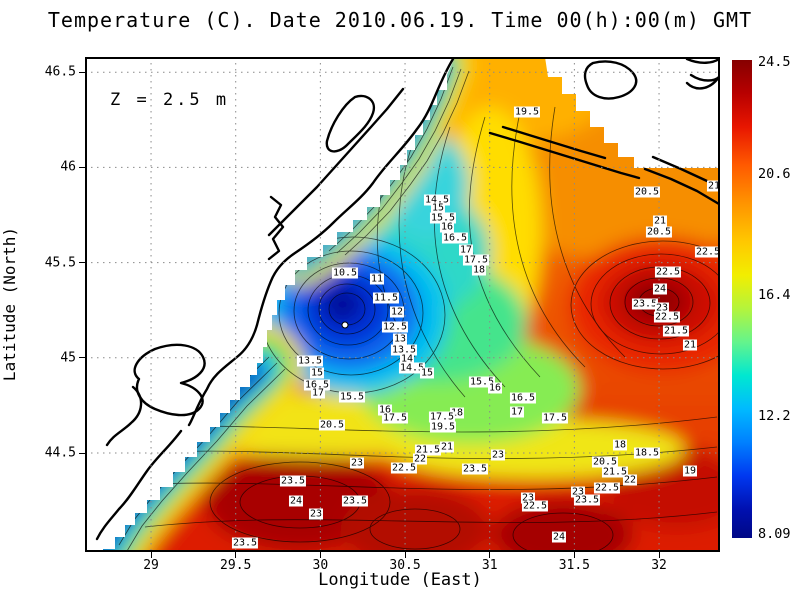 This screenshot has width=800, height=600. Describe the element at coordinates (68, 358) in the screenshot. I see `y-tick-label: 45` at that location.